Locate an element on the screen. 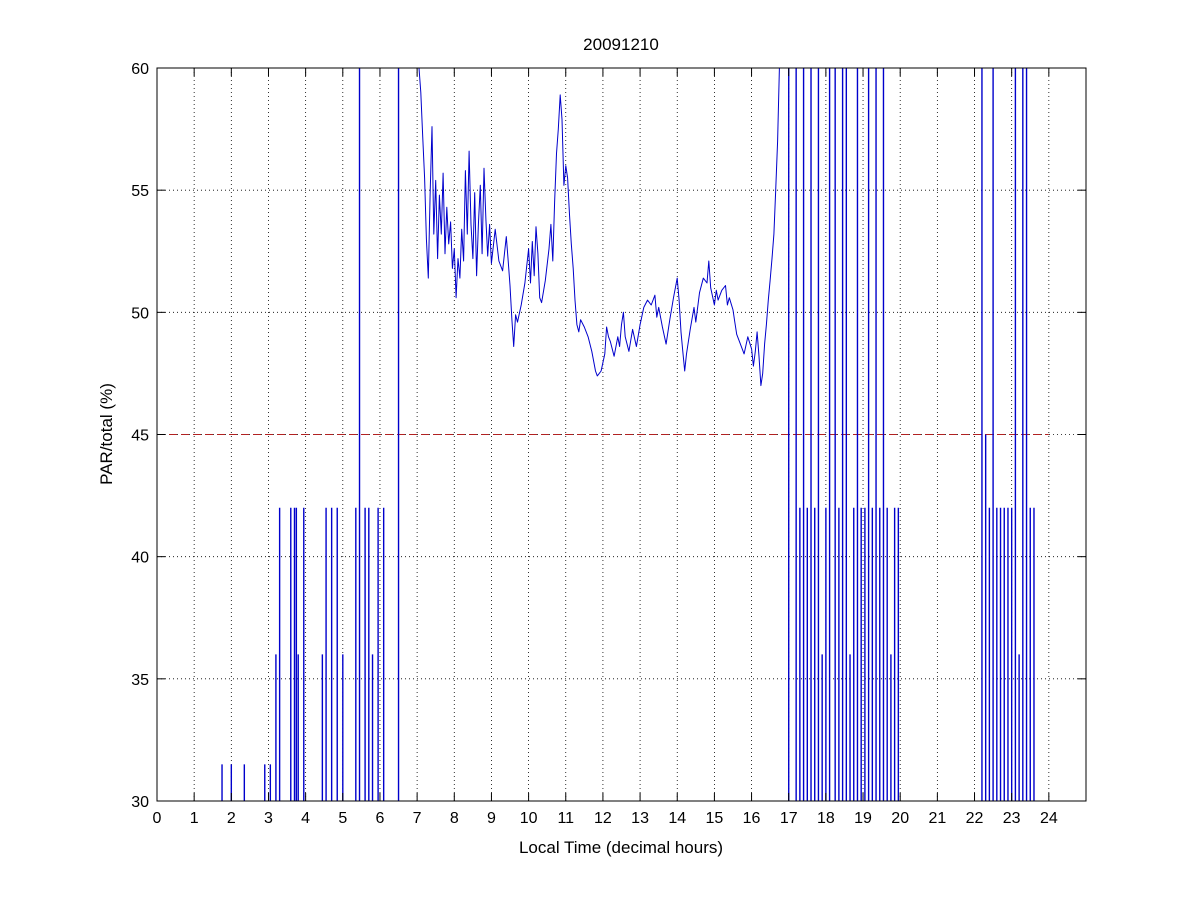 The height and width of the screenshot is (900, 1200). y-axis-label: PAR/total (%) is located at coordinates (106, 434).